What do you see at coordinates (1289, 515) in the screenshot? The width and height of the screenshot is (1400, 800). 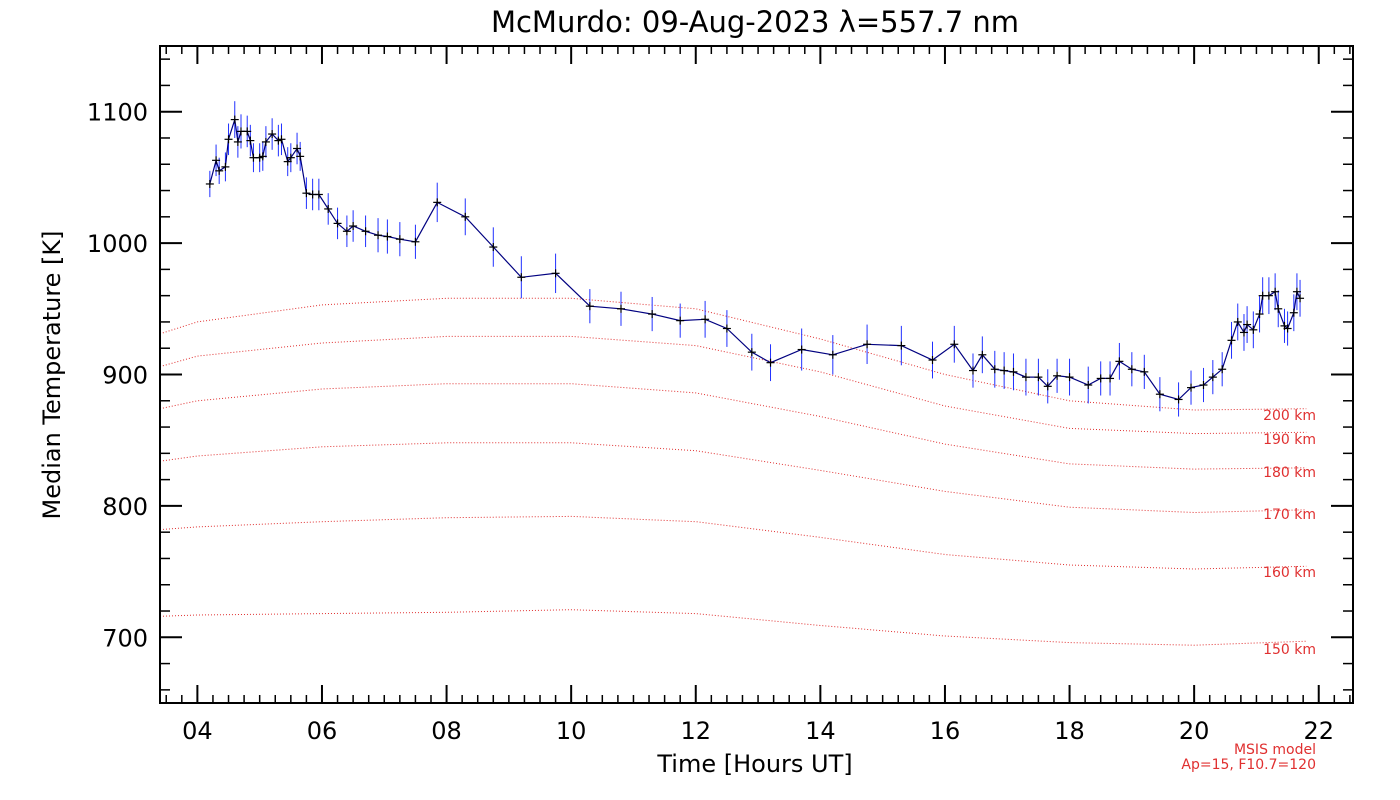 I see `model-line-label: 170 km` at bounding box center [1289, 515].